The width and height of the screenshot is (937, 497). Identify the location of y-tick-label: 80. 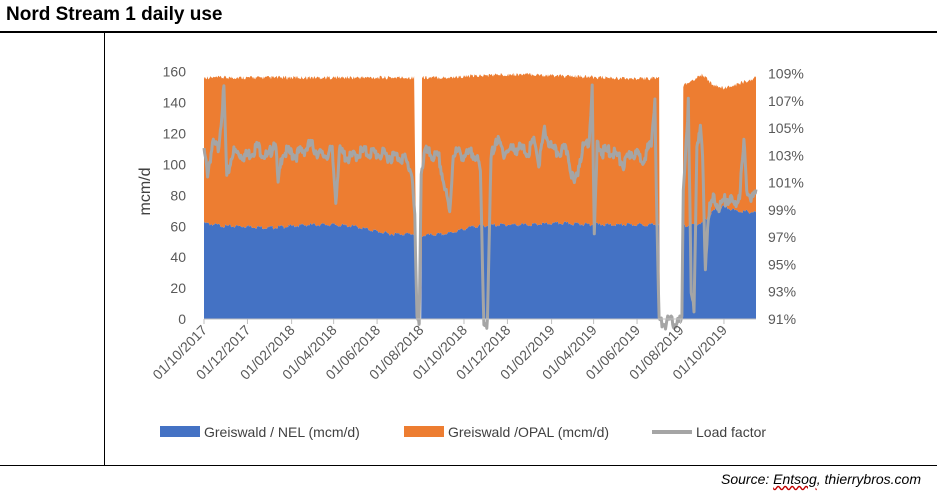
(178, 195).